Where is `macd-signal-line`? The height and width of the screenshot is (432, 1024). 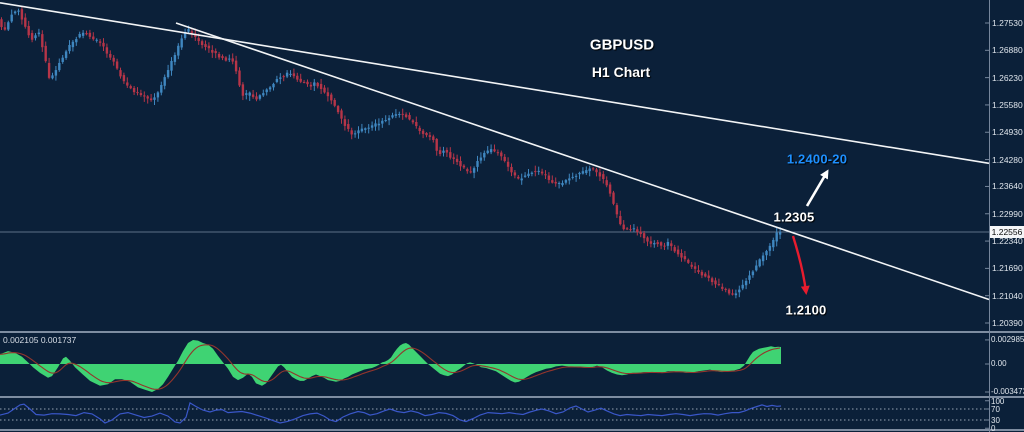
macd-signal-line is located at coordinates (390, 367).